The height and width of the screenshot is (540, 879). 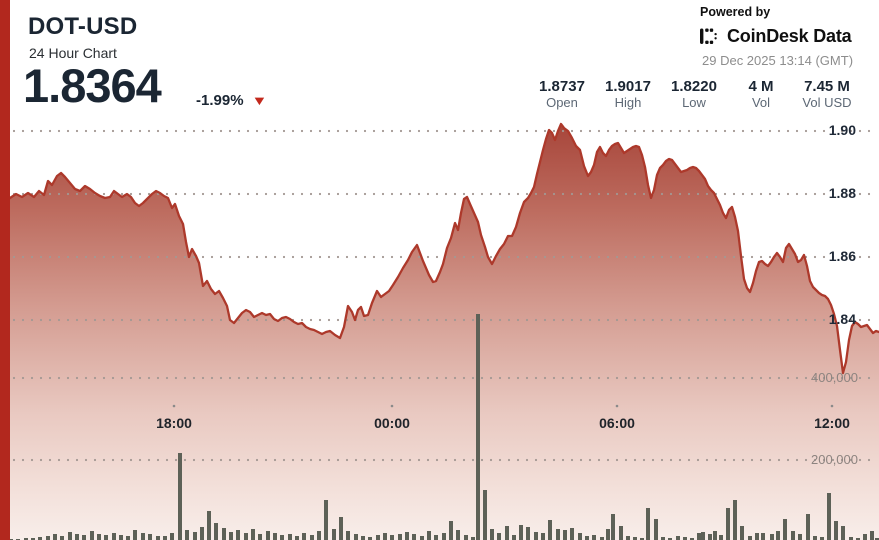 What do you see at coordinates (628, 86) in the screenshot?
I see `stat-value: 1.9017` at bounding box center [628, 86].